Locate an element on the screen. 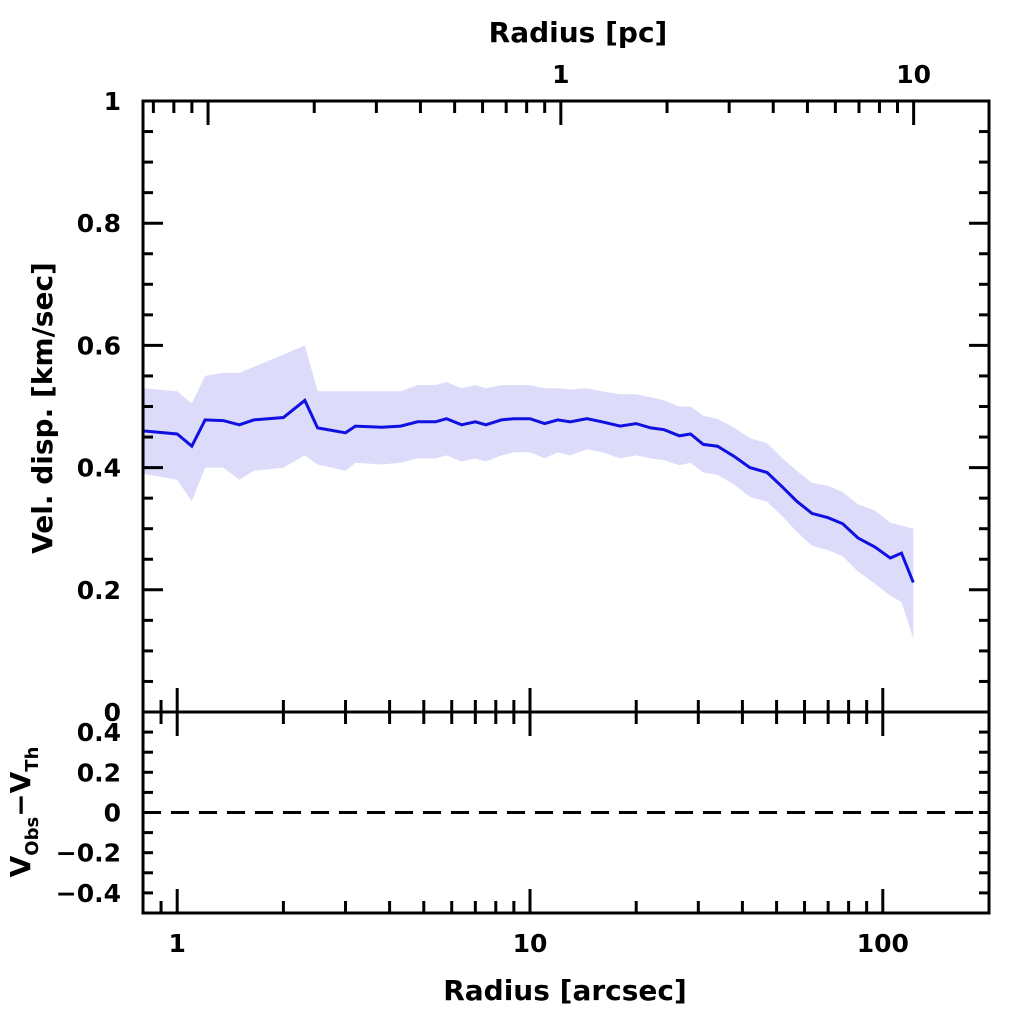  residual-y-tick-labels: −0.4 −0.2 0 0.2 0.4 is located at coordinates (88, 813).